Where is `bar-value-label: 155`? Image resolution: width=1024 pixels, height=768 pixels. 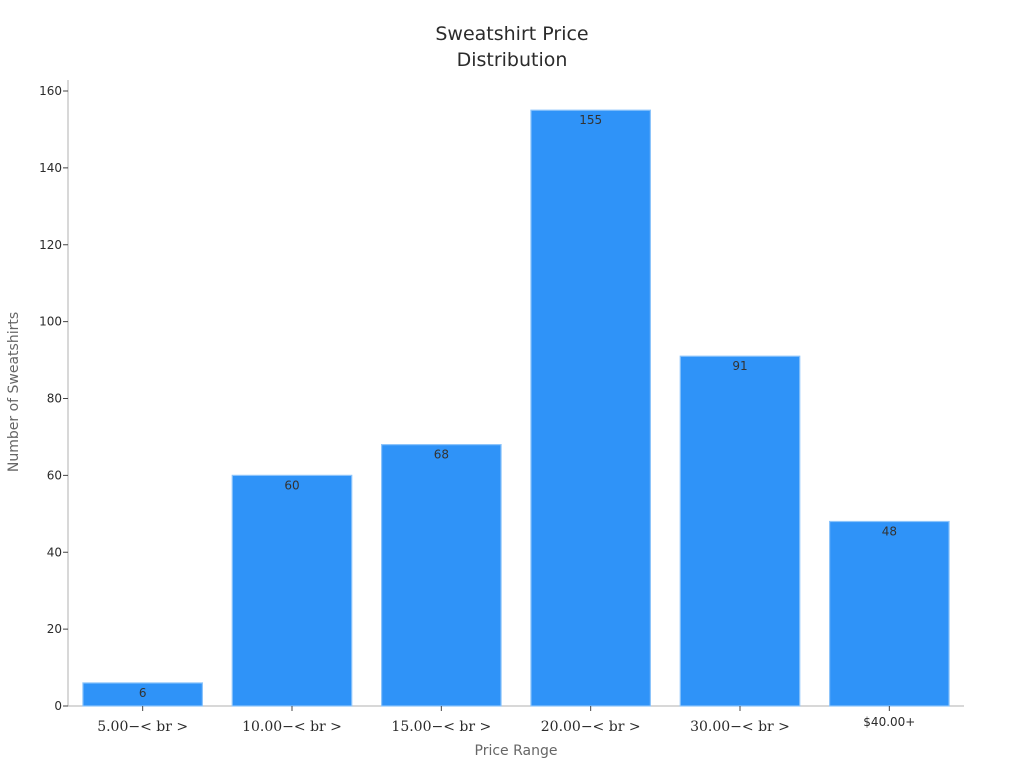
bar-value-label: 155 is located at coordinates (590, 120).